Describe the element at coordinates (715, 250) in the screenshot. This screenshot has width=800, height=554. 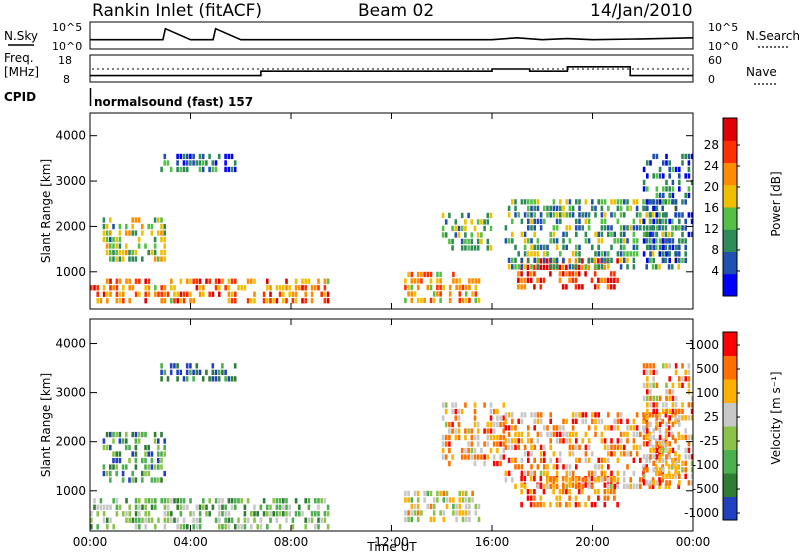
I see `colorbar-tick-label: 8` at that location.